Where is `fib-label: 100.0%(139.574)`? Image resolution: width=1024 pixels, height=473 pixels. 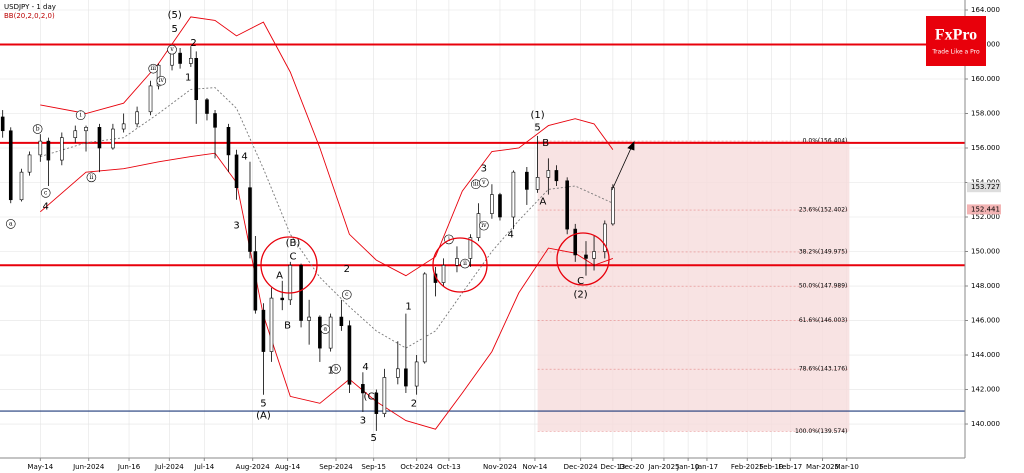 fib-label: 100.0%(139.574) is located at coordinates (821, 431).